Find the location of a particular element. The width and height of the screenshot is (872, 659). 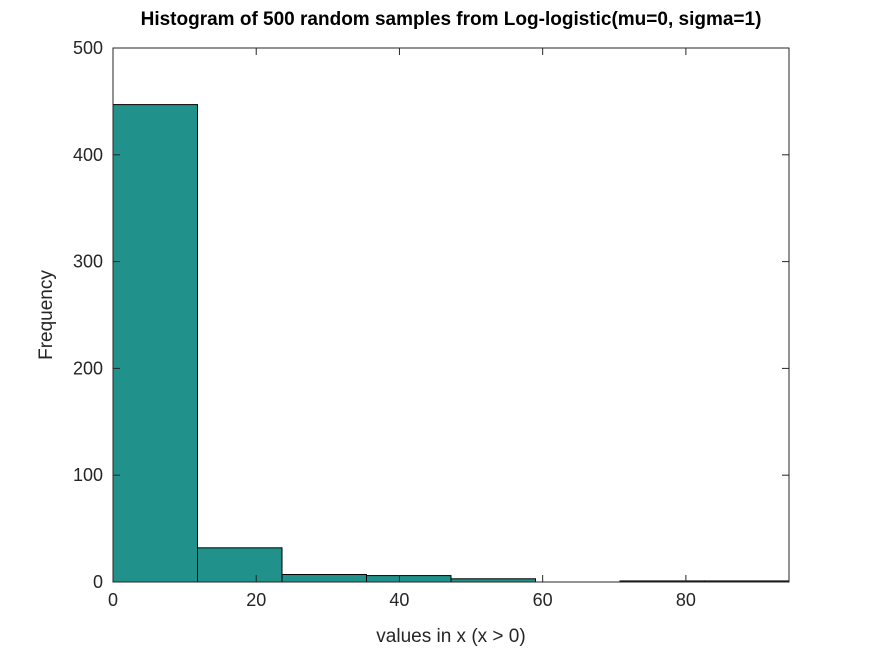

x-tick-label: 80 is located at coordinates (686, 600).